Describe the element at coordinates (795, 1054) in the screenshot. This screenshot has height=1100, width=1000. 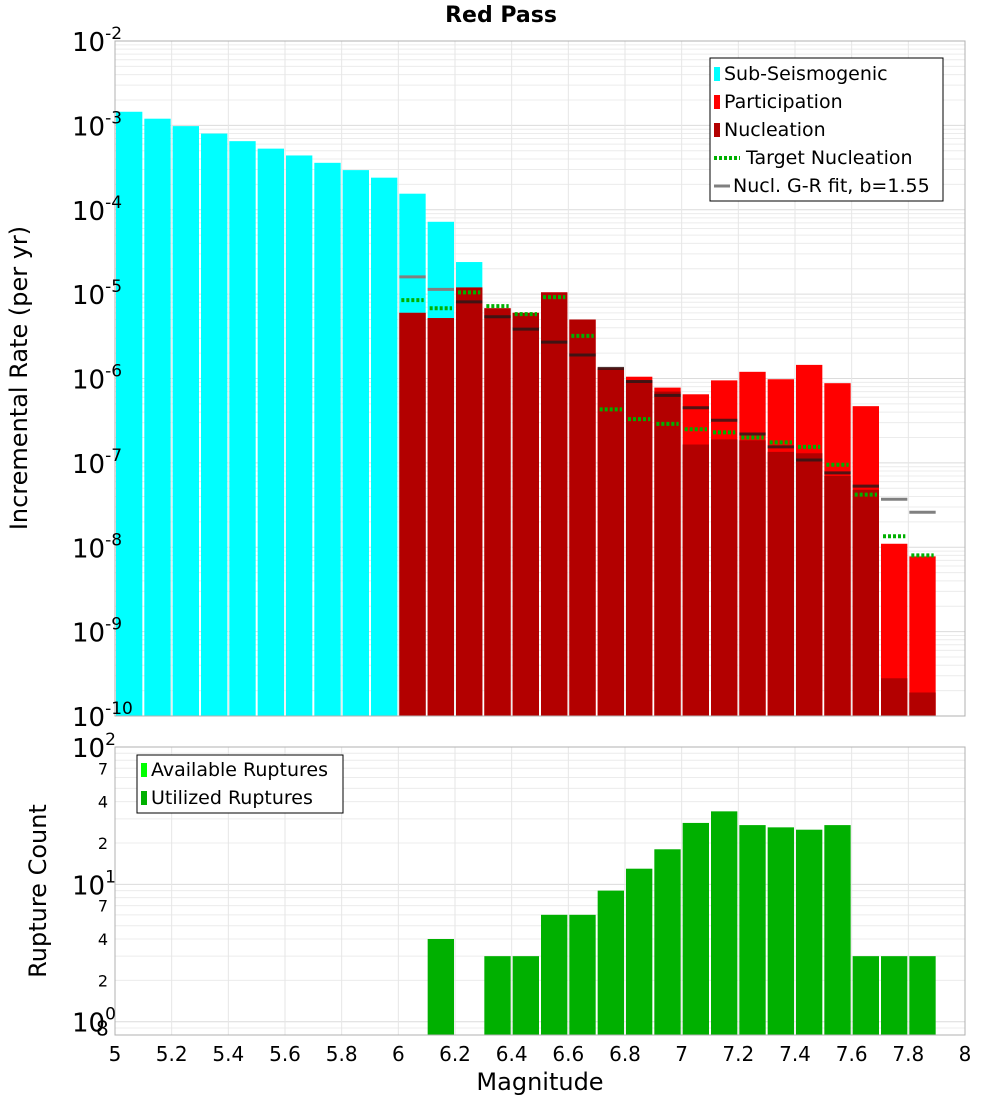
I see `x-tick-label: 7.4` at that location.